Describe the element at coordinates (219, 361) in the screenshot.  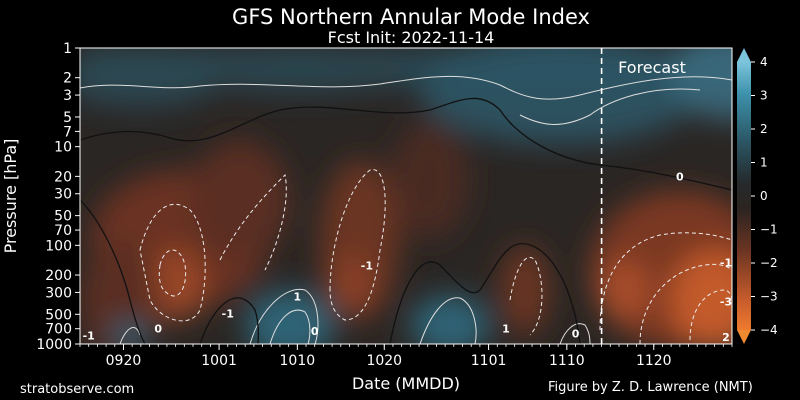
I see `x-tick-label: 1001` at that location.